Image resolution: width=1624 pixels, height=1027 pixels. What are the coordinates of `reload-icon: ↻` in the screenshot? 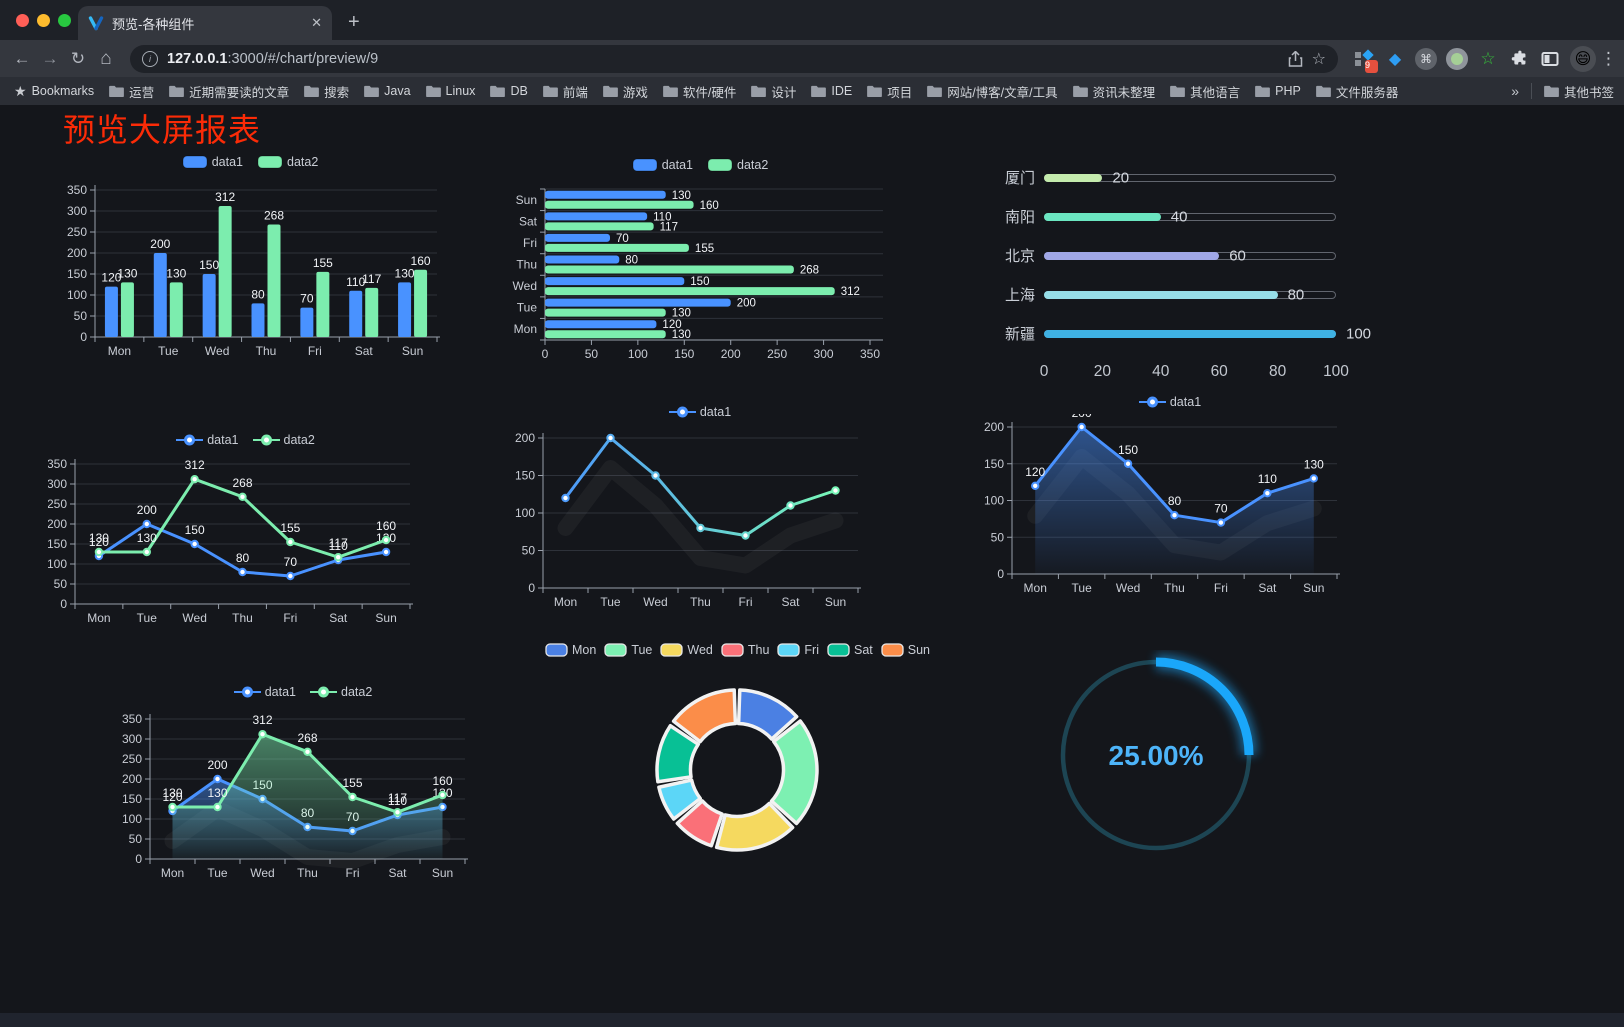 It's located at (78, 58).